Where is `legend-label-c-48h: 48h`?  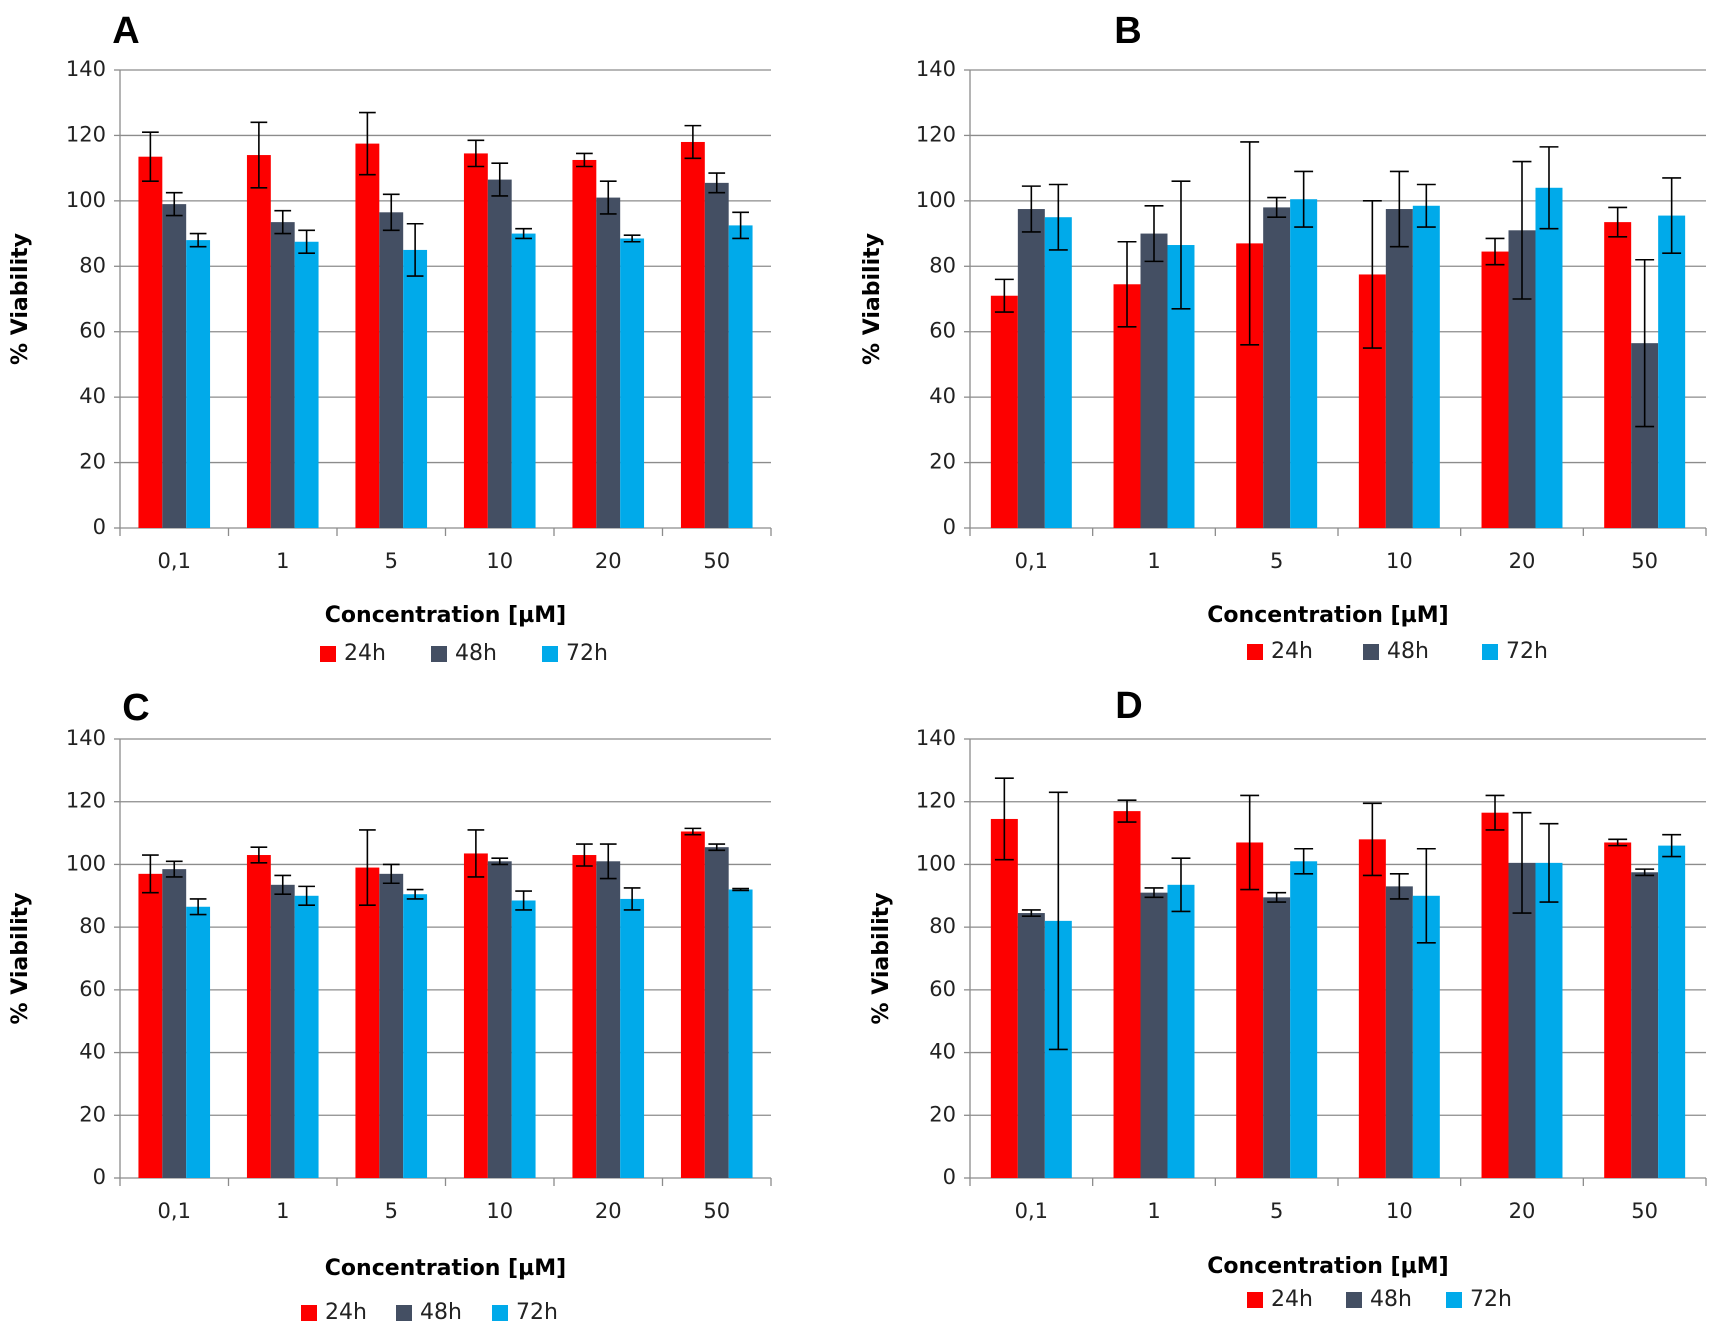
legend-label-c-48h: 48h is located at coordinates (441, 1312).